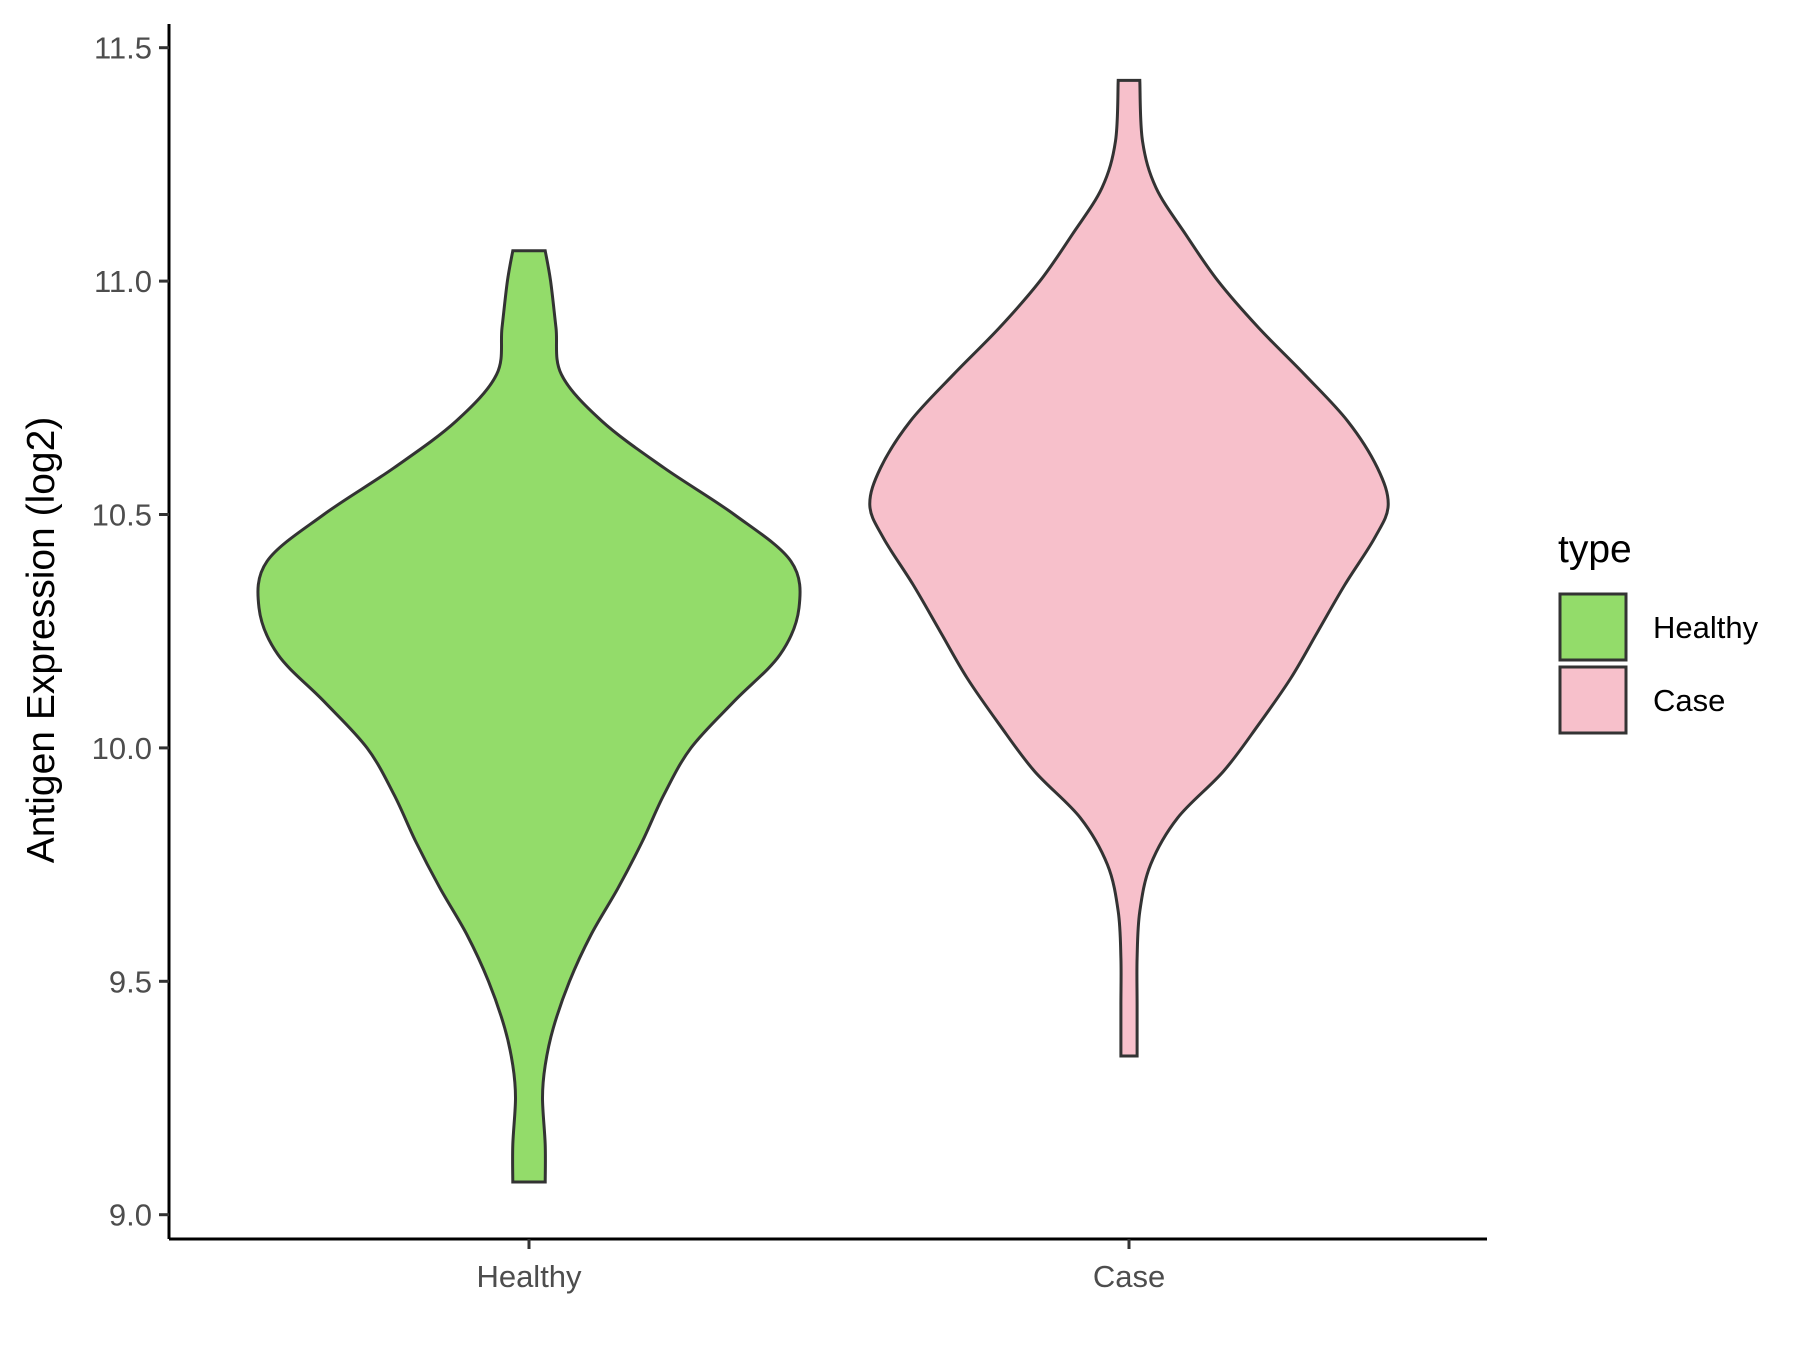  What do you see at coordinates (529, 1276) in the screenshot?
I see `x-tick-label: Healthy` at bounding box center [529, 1276].